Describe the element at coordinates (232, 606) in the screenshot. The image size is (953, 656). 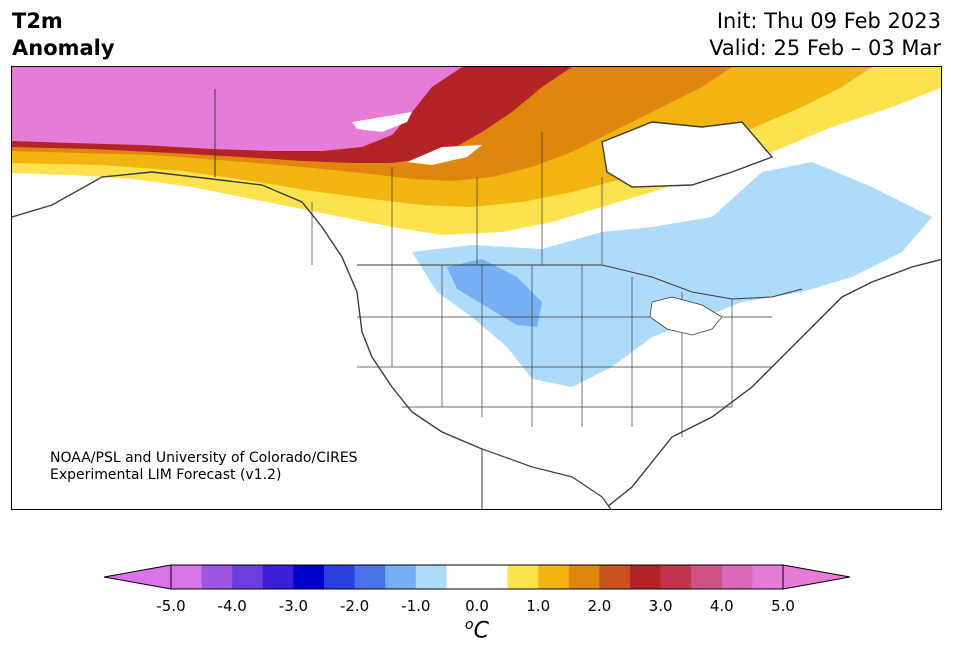
I see `colorbar-tick-label: -4.0` at that location.